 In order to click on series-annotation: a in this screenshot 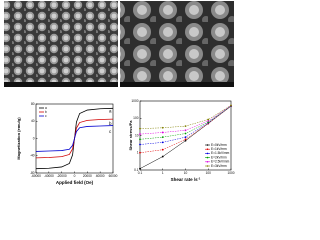, I will do `click(110, 111)`.